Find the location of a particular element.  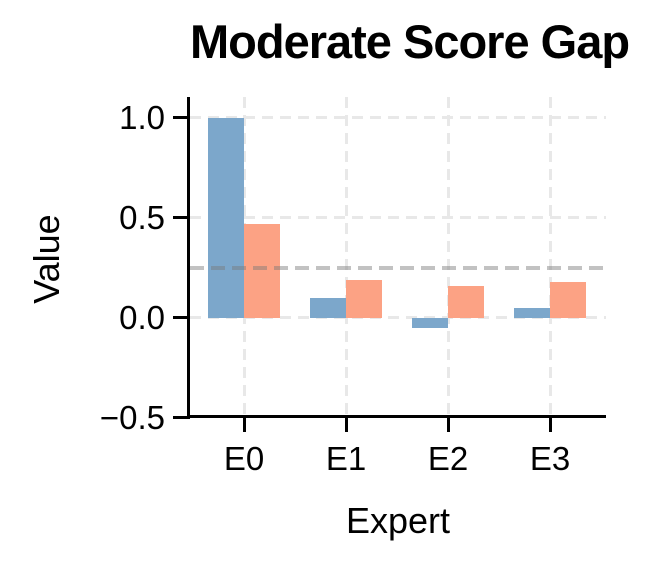

bar-blue-E1 is located at coordinates (328, 307).